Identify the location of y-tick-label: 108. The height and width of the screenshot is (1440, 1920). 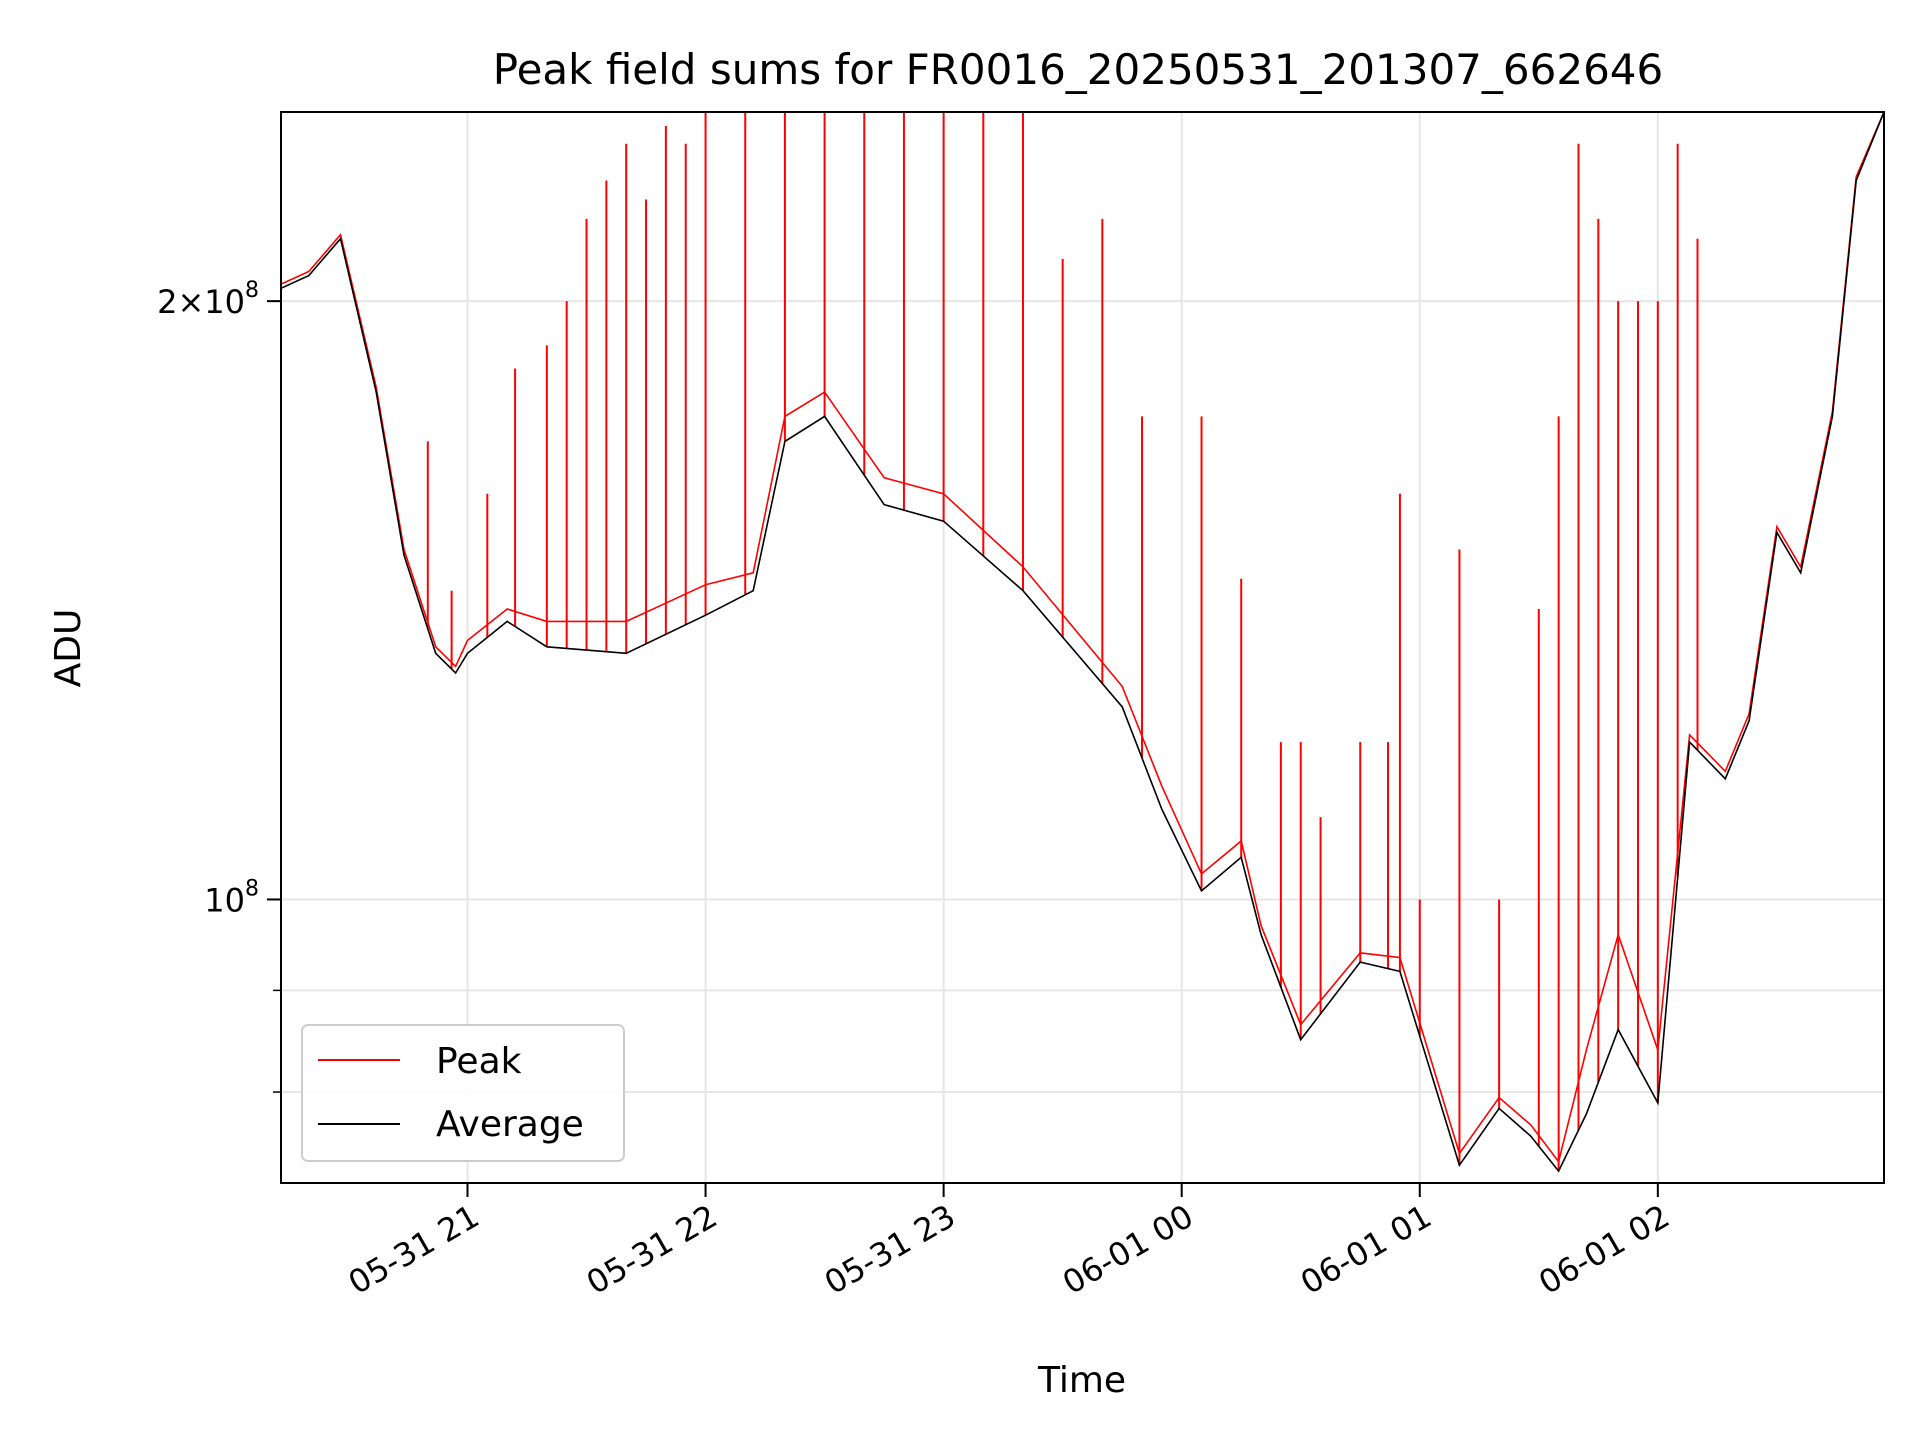
(231, 897).